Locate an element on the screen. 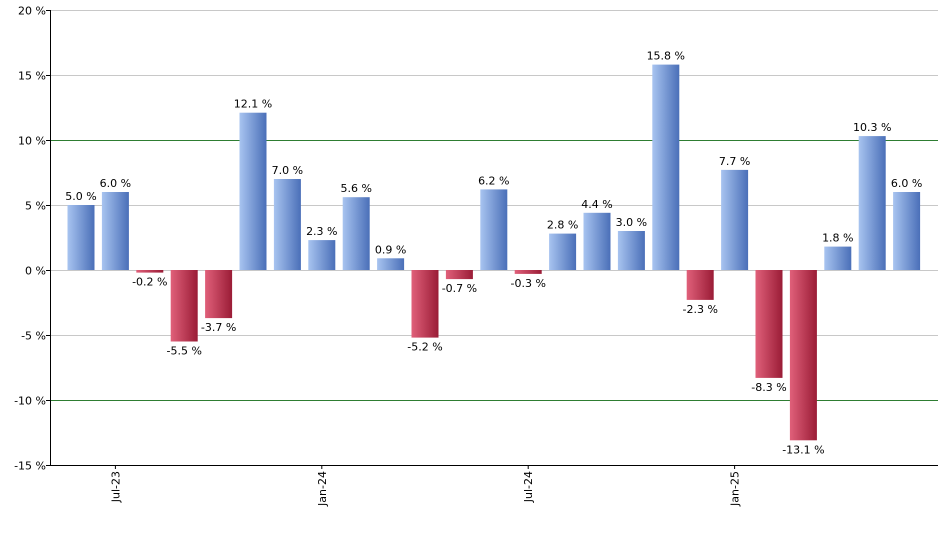  data-label: -3.7 % is located at coordinates (218, 327).